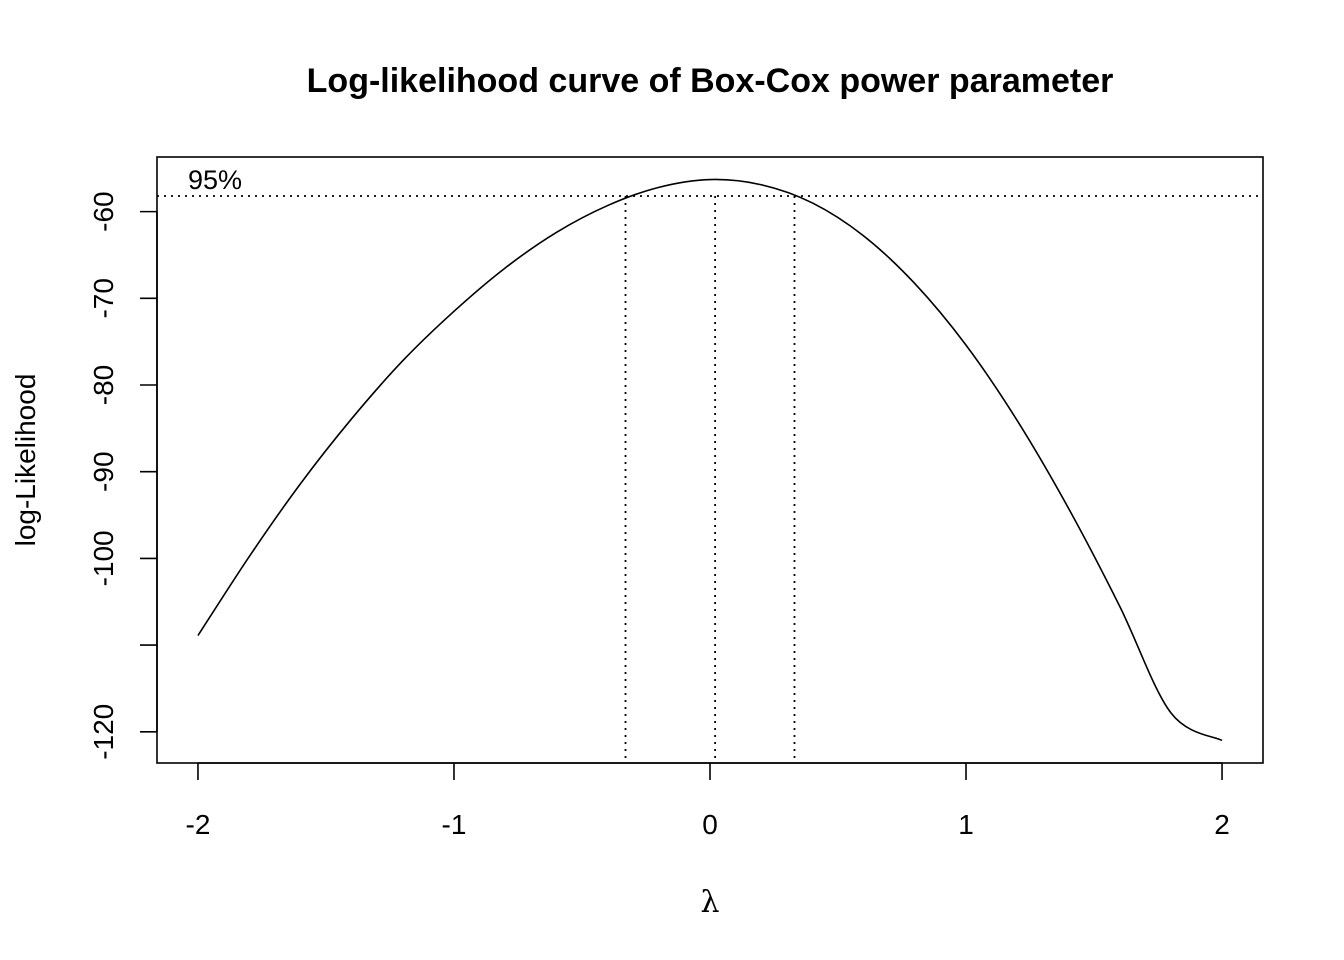  What do you see at coordinates (103, 211) in the screenshot?
I see `y-tick-label: -60` at bounding box center [103, 211].